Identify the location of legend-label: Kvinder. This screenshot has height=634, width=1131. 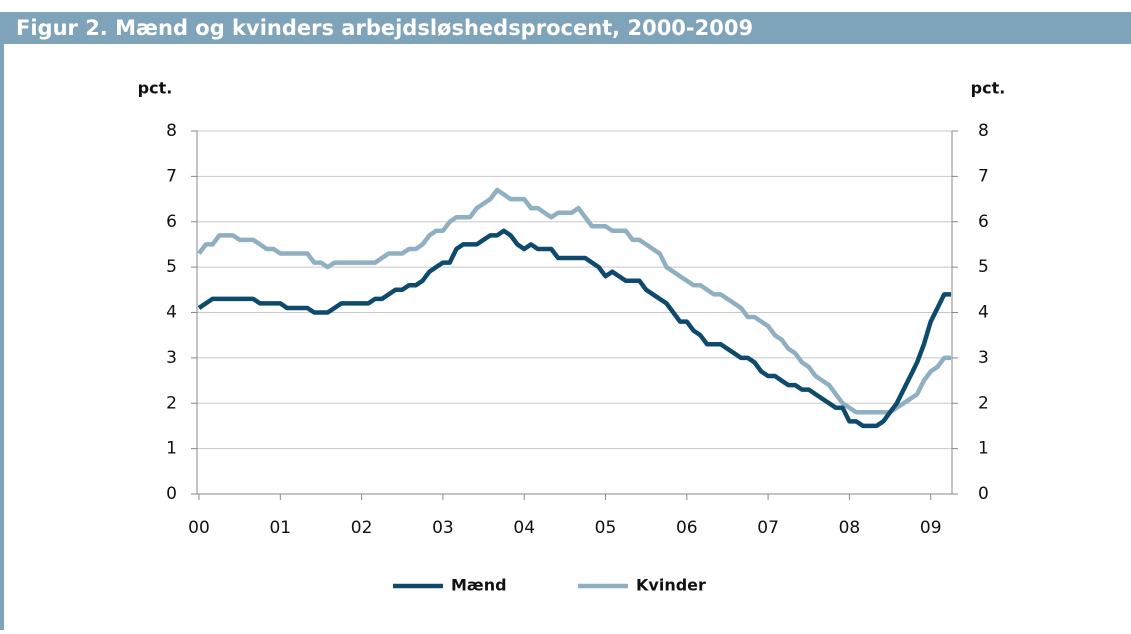
(671, 585).